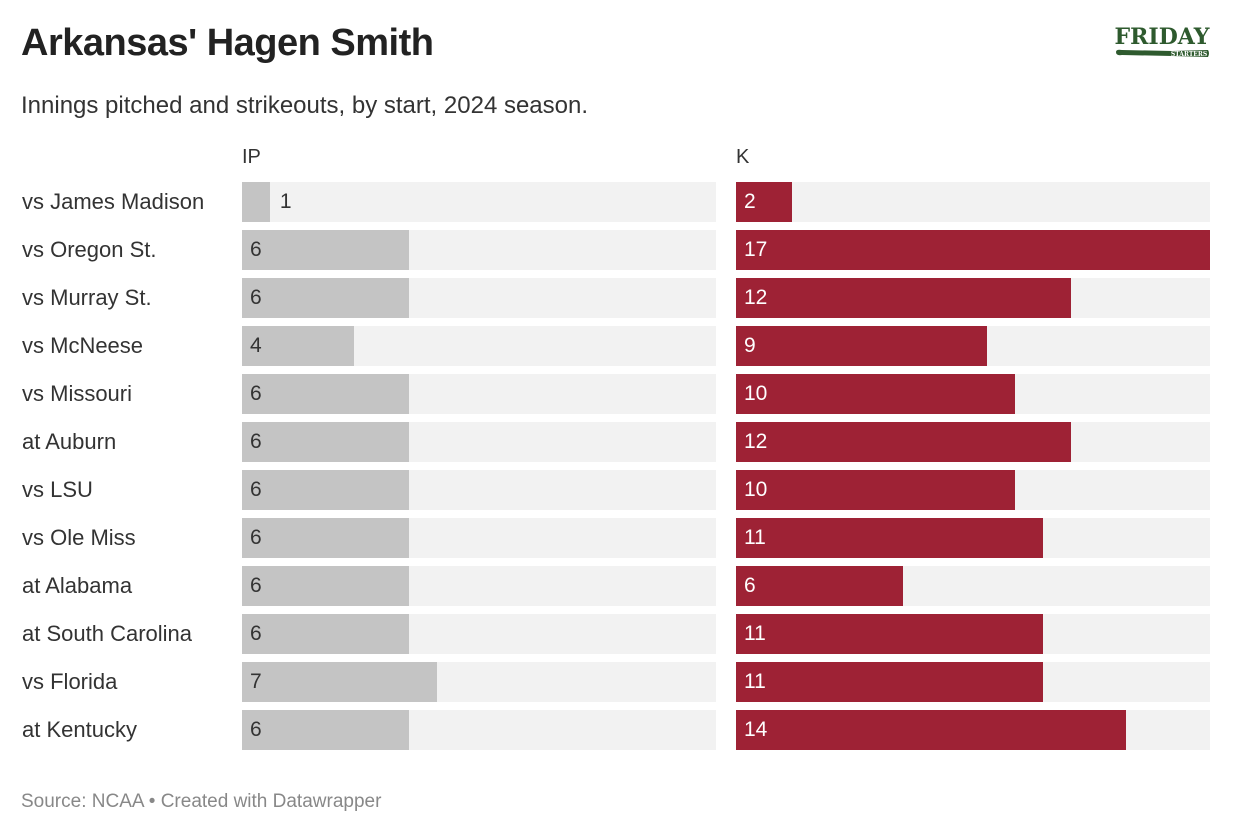 The height and width of the screenshot is (836, 1240). What do you see at coordinates (743, 157) in the screenshot?
I see `column-header-k: K` at bounding box center [743, 157].